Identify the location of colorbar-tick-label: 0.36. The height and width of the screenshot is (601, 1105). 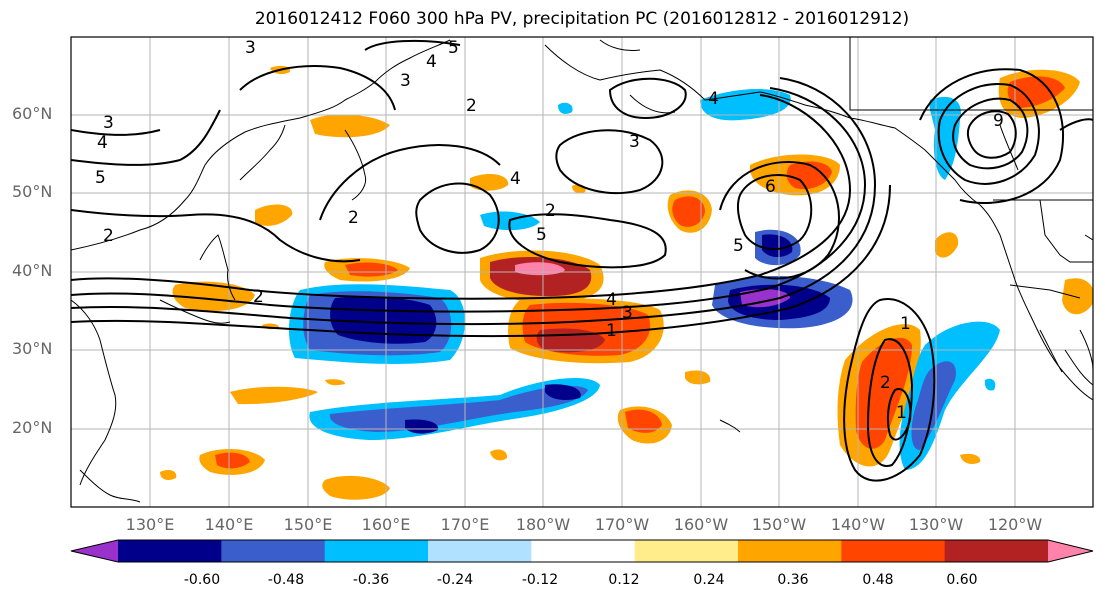
(793, 580).